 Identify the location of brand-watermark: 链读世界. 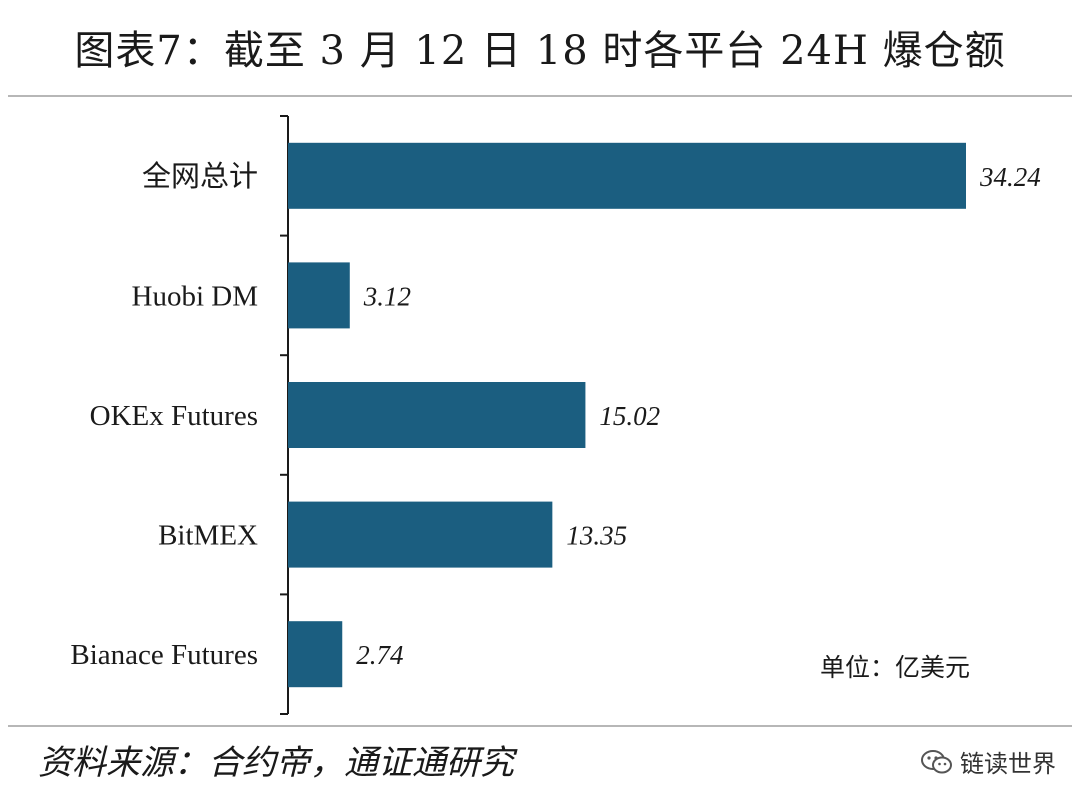
(988, 761).